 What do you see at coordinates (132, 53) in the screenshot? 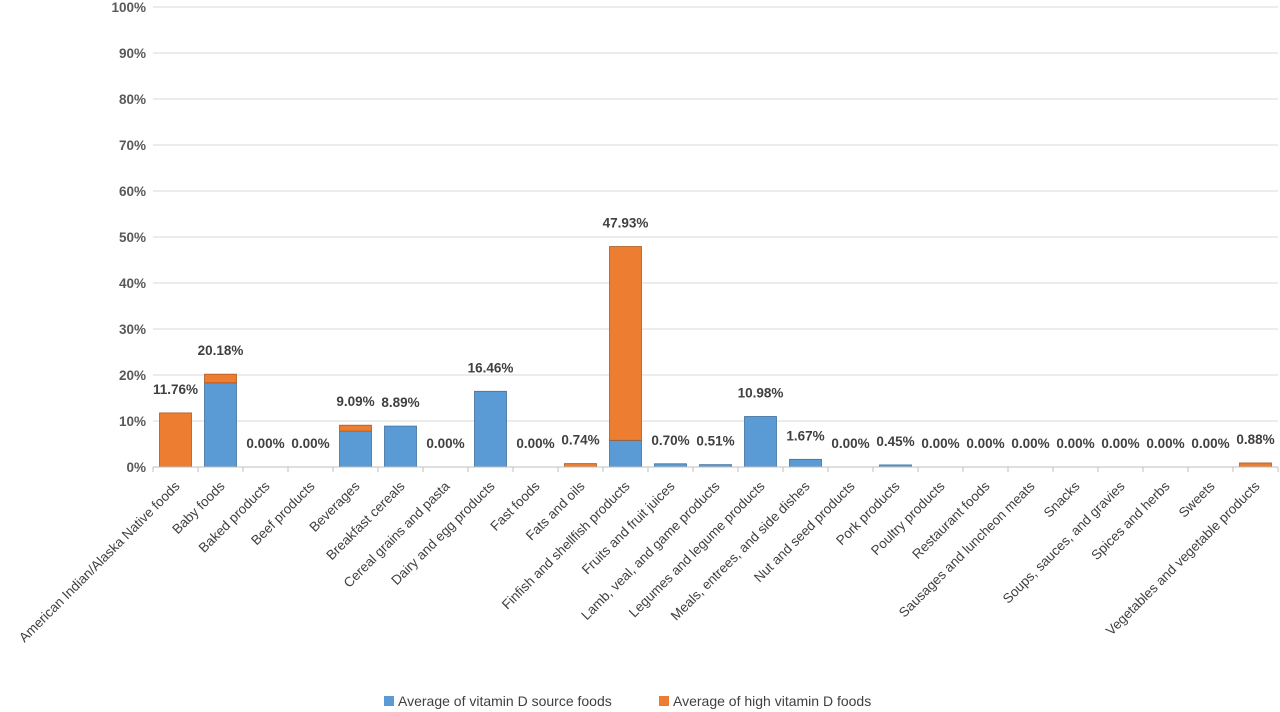
I see `y-tick-label: 90%` at bounding box center [132, 53].